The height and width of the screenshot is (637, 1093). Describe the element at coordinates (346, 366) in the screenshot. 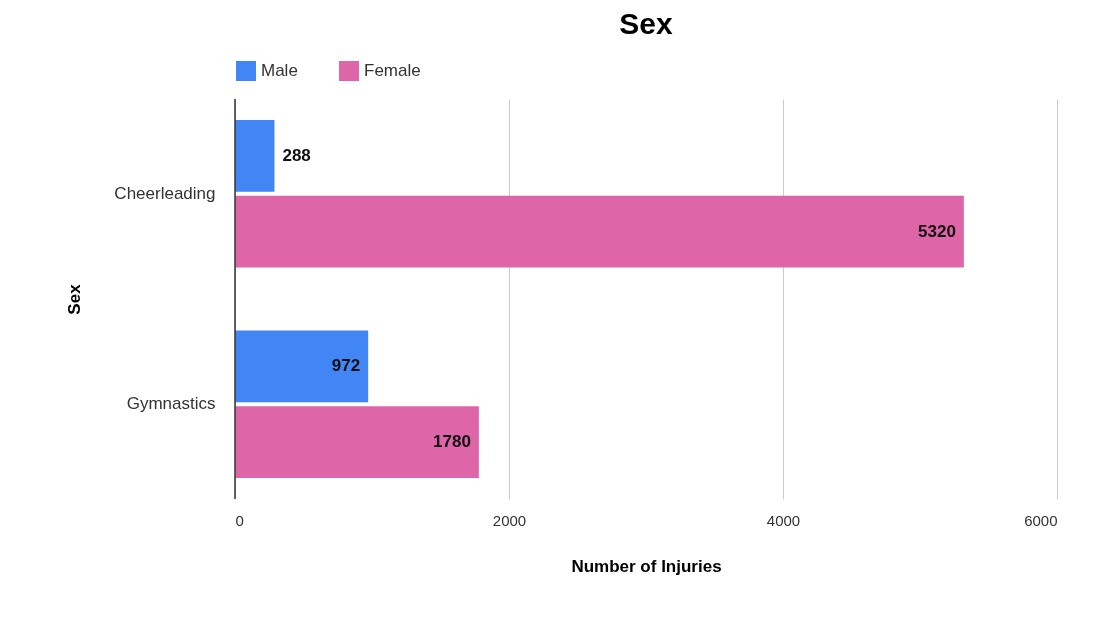

I see `data-label: 972` at that location.